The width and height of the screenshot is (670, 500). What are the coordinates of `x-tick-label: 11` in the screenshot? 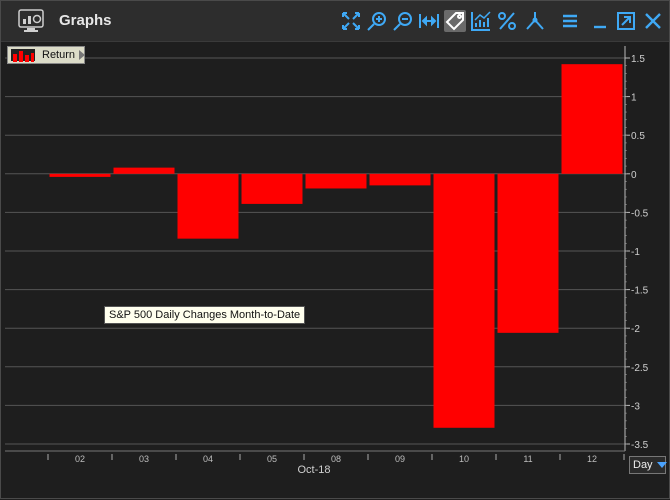 It's located at (527, 459).